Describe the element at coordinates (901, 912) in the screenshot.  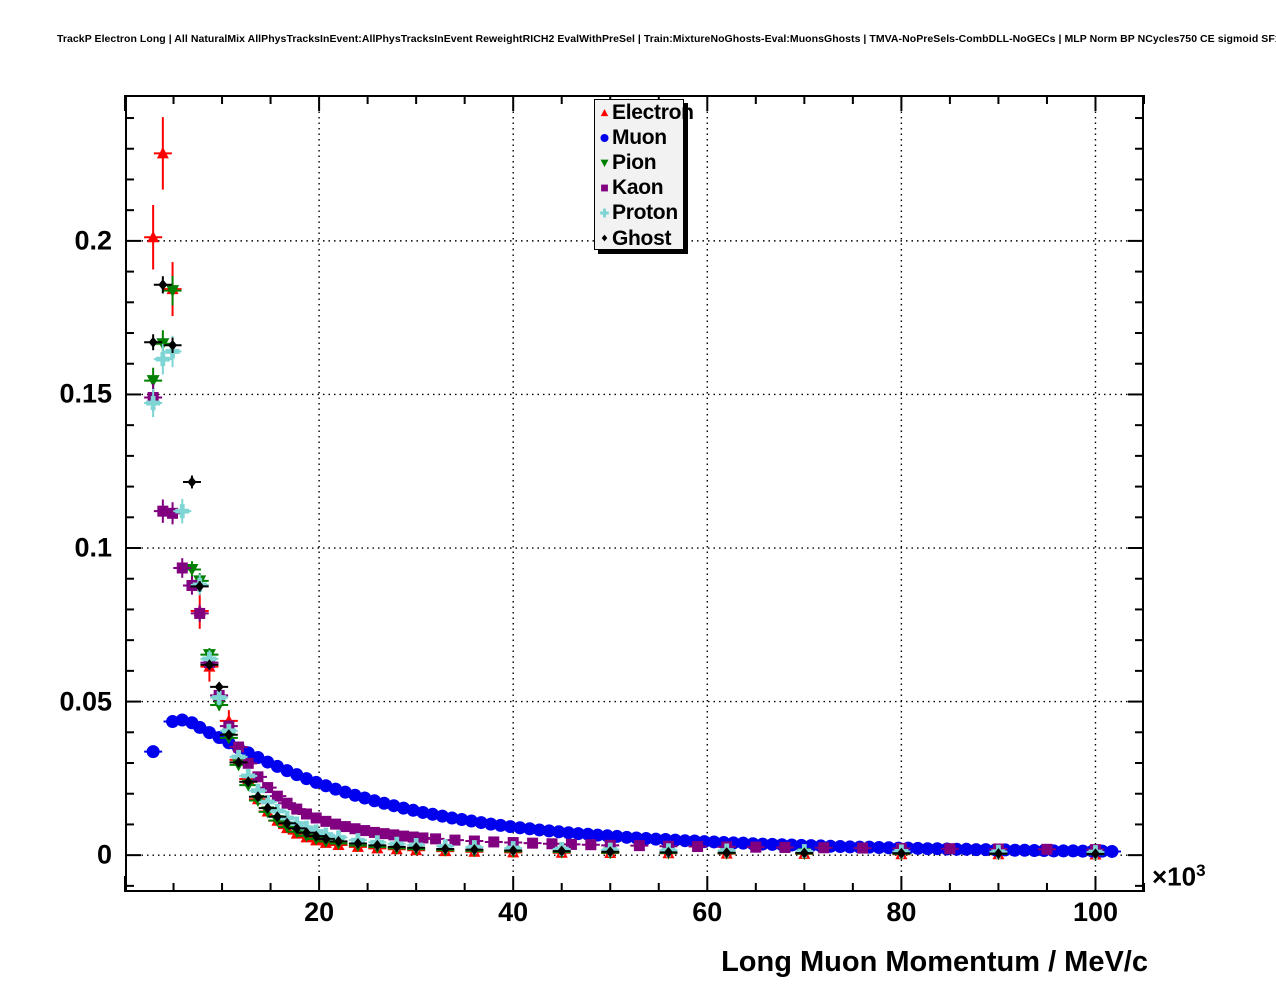
I see `x-tick-label: 80` at that location.